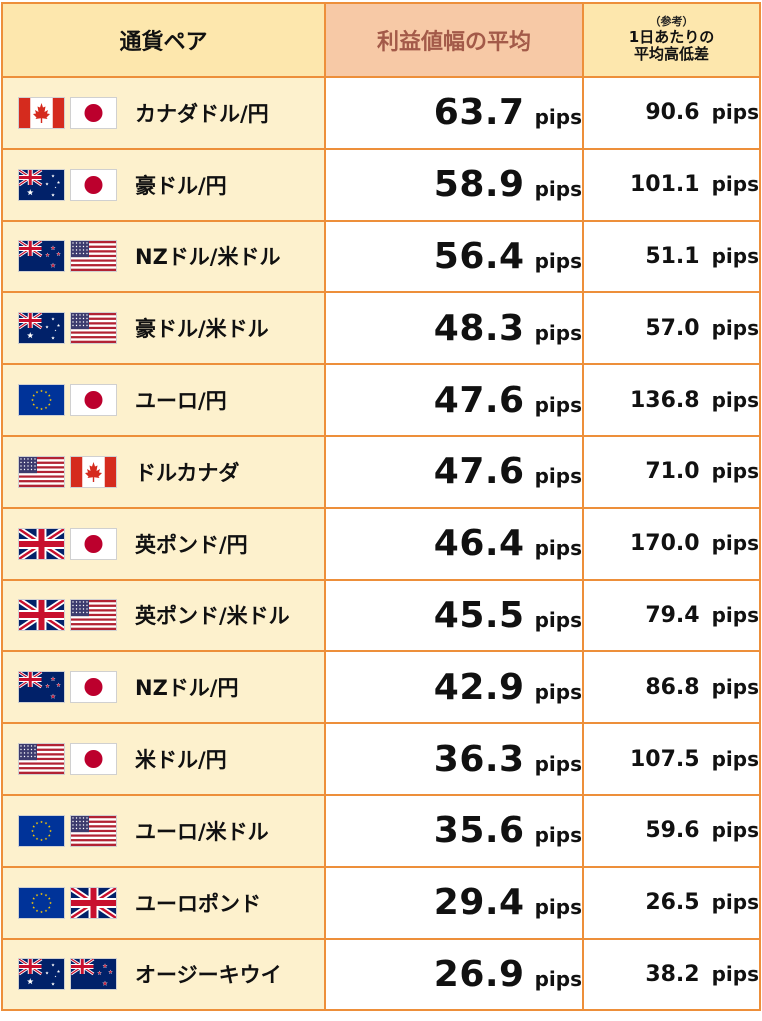 This screenshot has height=1021, width=762. I want to click on canada-flag-icon, so click(93, 471).